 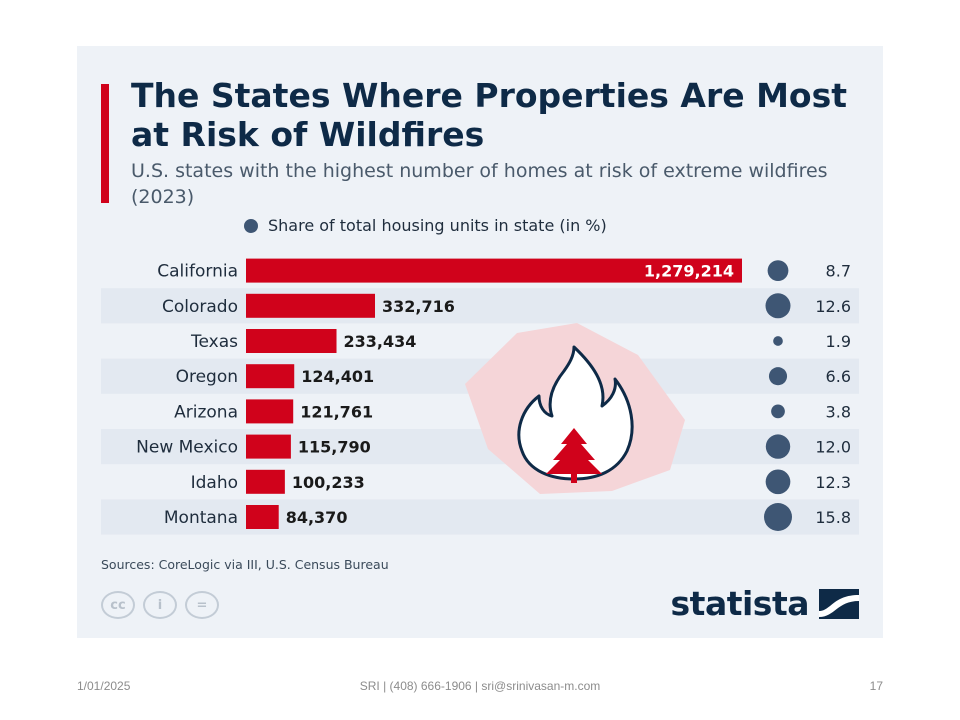 I want to click on category-label: Texas, so click(x=214, y=342).